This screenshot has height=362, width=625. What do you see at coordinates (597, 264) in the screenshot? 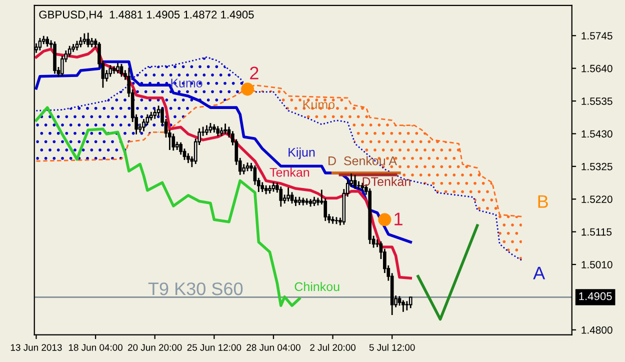
I see `y-tick-label: 1.5010` at bounding box center [597, 264].